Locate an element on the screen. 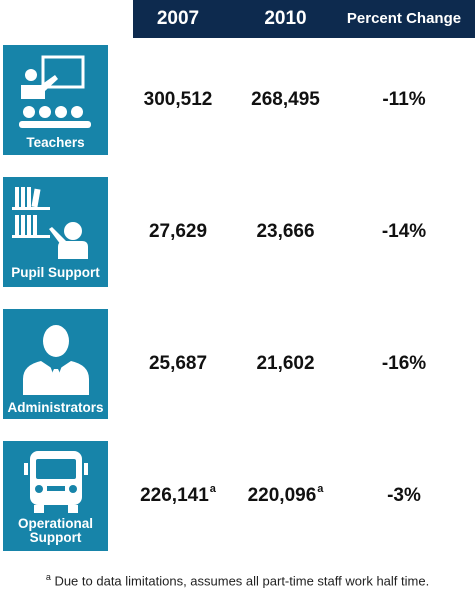 Image resolution: width=475 pixels, height=594 pixels. administrator-person-icon is located at coordinates (56, 360).